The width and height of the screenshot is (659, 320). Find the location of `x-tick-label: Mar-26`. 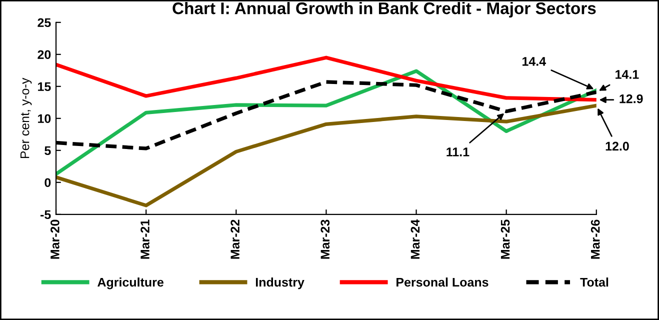

x-tick-label: Mar-26 is located at coordinates (595, 239).